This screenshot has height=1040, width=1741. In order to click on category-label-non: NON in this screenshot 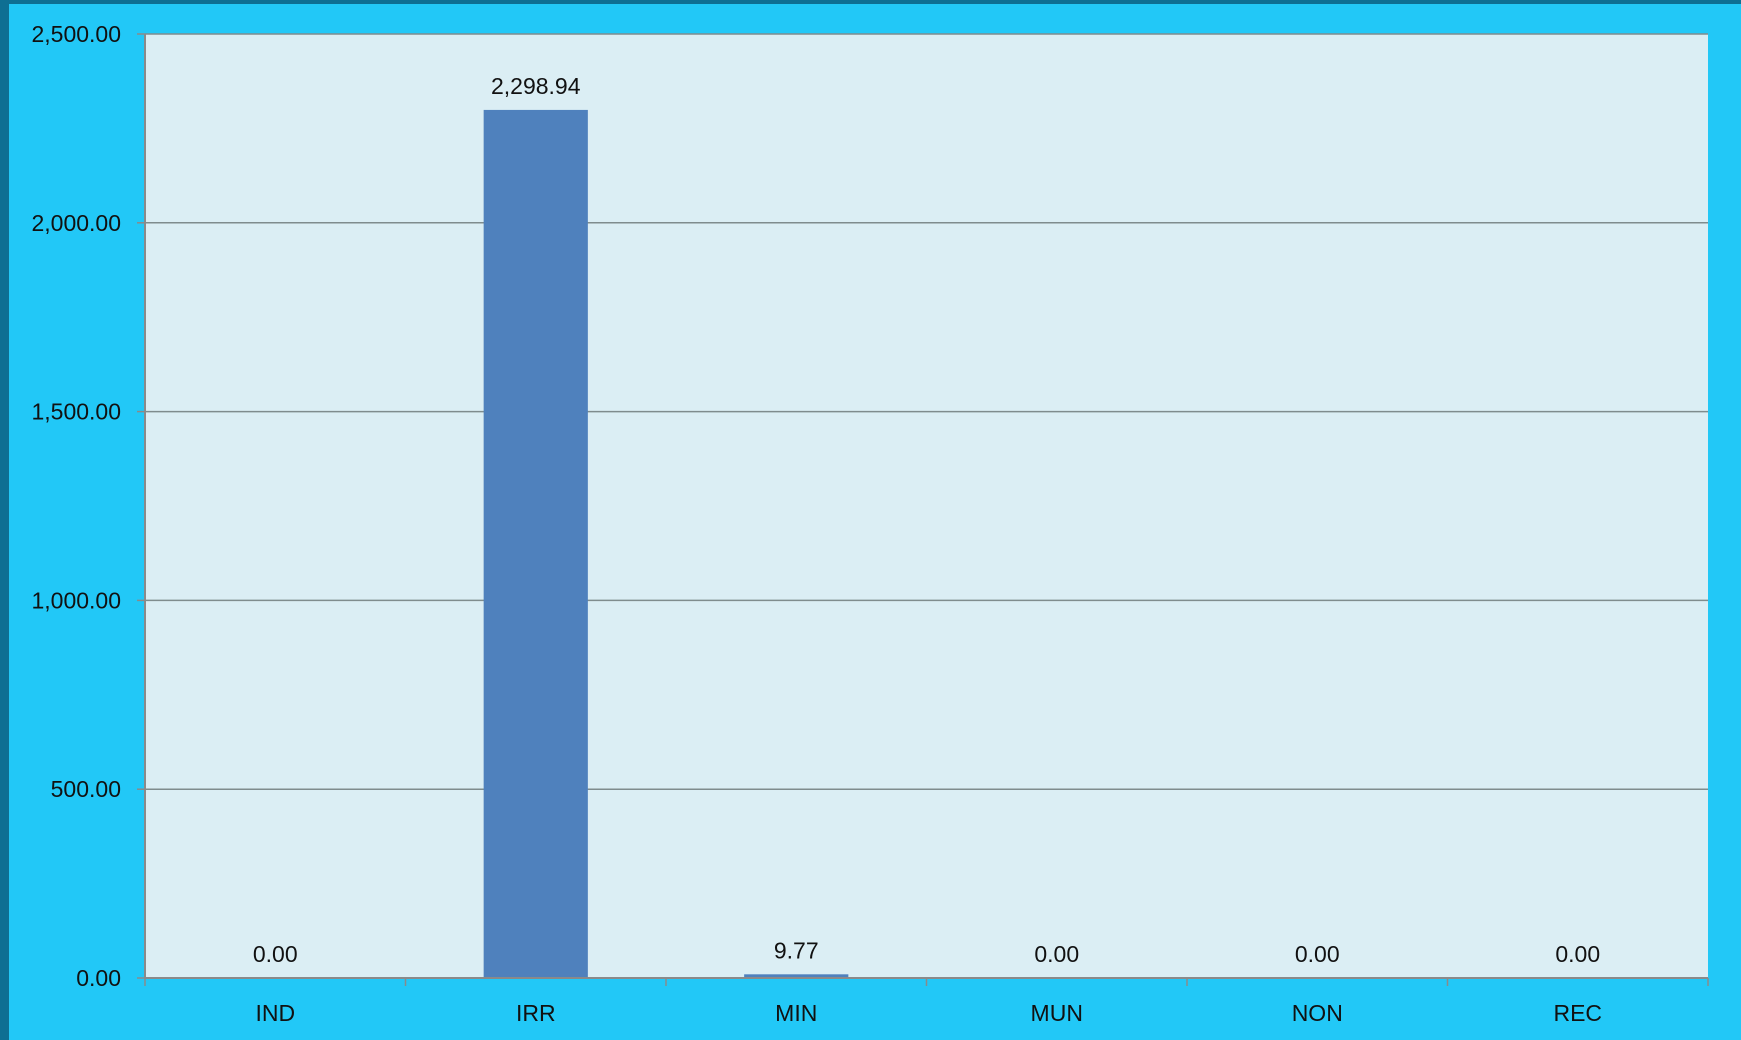, I will do `click(1317, 1013)`.